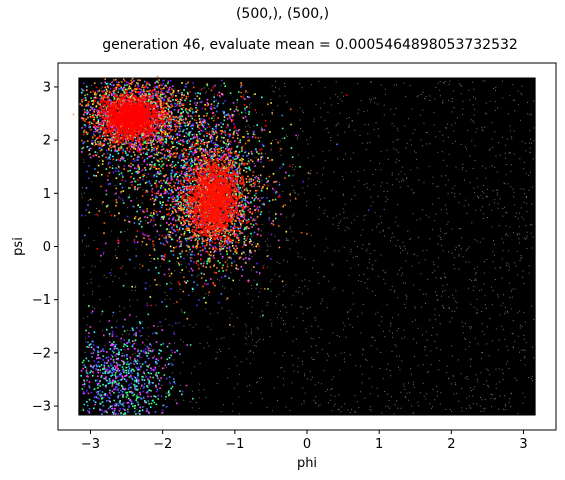 The width and height of the screenshot is (565, 480). What do you see at coordinates (47, 87) in the screenshot?
I see `y-tick-label: 3` at bounding box center [47, 87].